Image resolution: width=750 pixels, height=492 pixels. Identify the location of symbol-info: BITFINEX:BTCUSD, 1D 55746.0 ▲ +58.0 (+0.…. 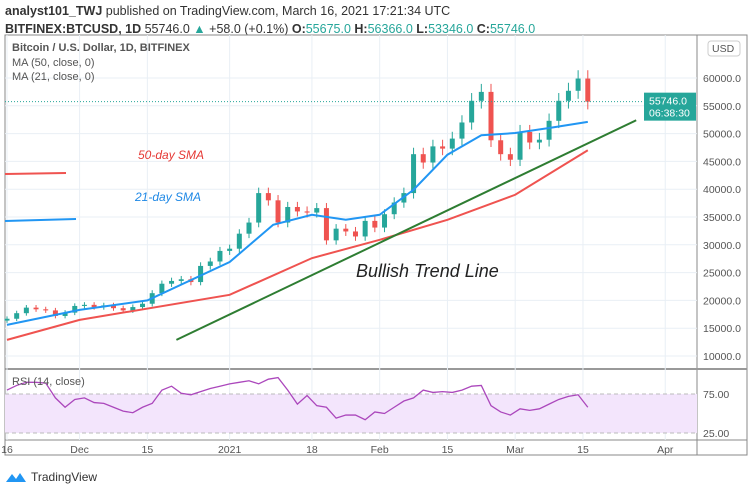
(270, 29).